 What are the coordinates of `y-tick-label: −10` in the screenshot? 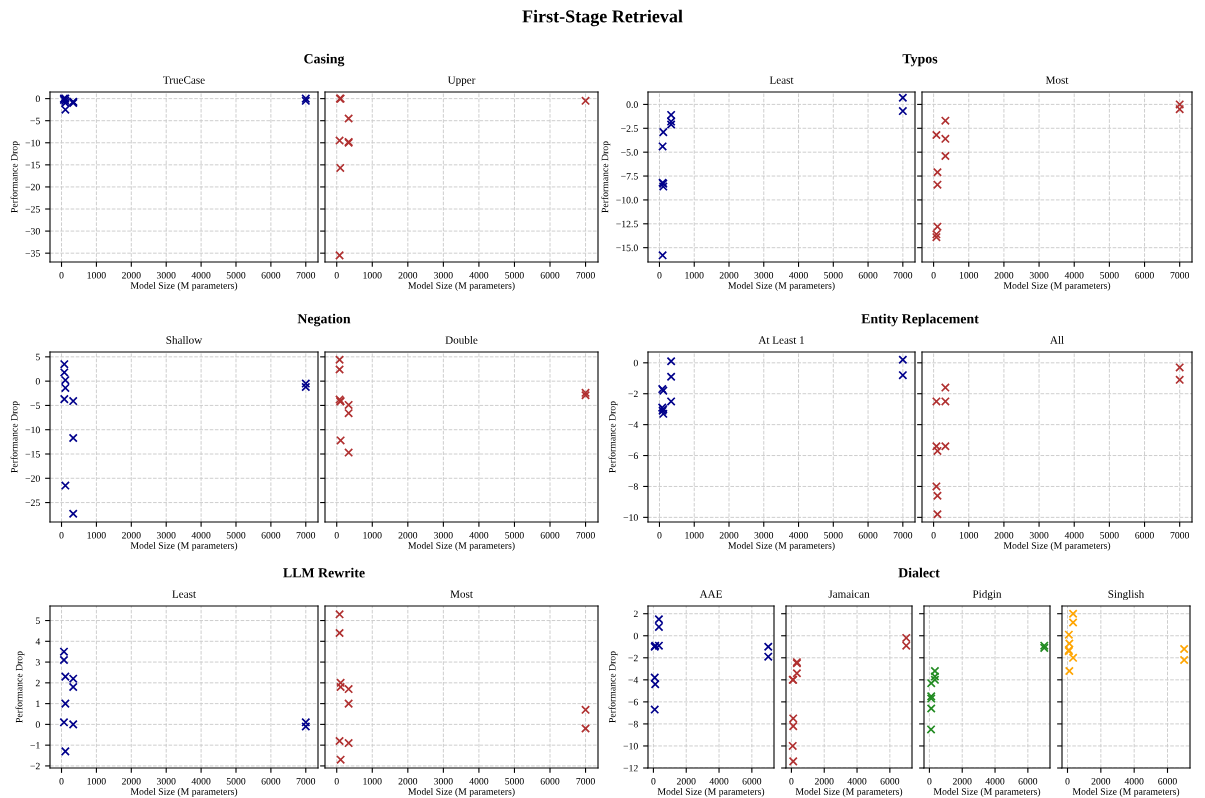 It's located at (630, 517).